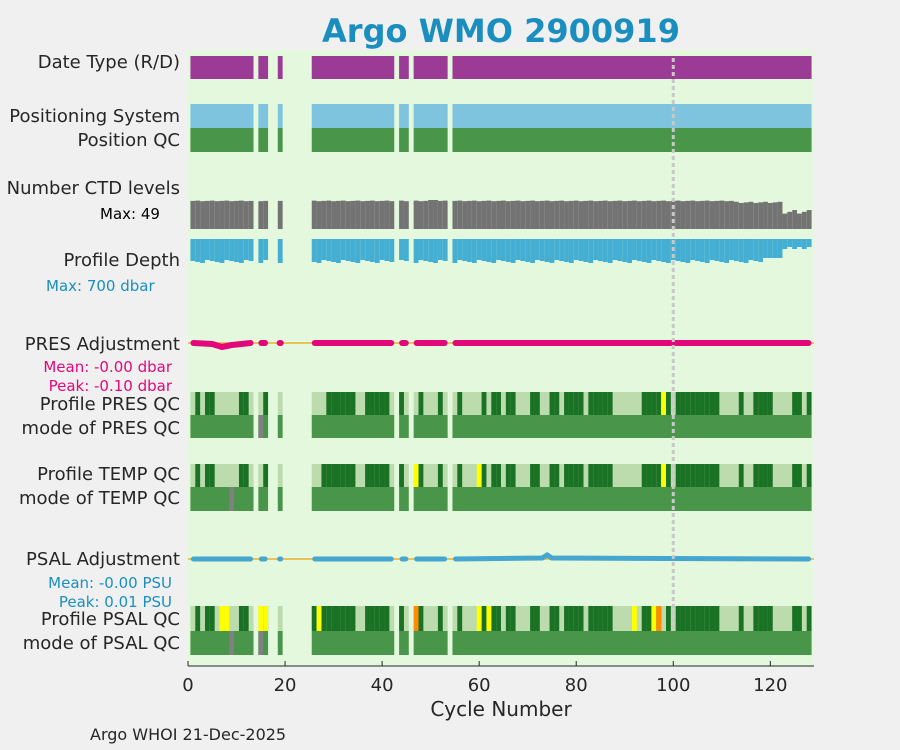  What do you see at coordinates (93, 188) in the screenshot?
I see `row-label-ctd-levels: Number CTD levels` at bounding box center [93, 188].